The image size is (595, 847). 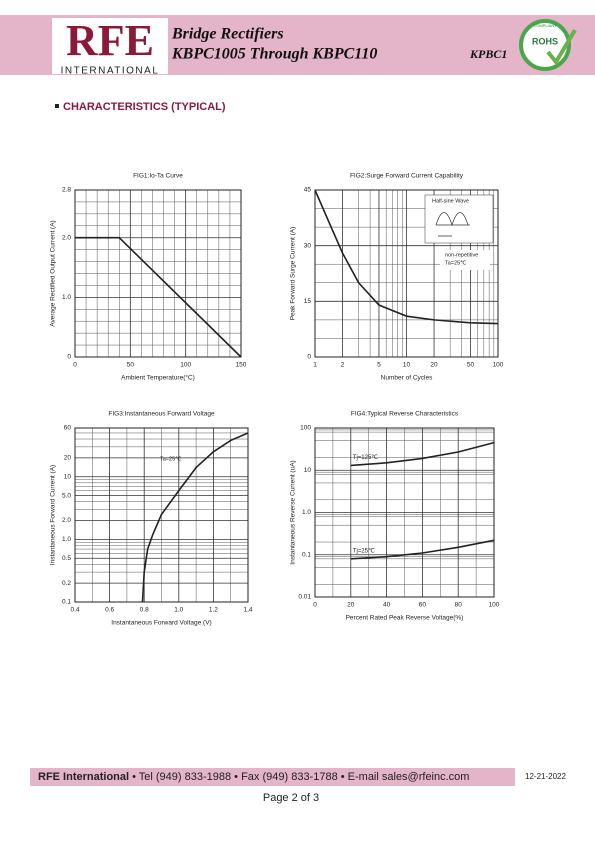 I want to click on x-tick-label: 0.4, so click(x=74, y=610).